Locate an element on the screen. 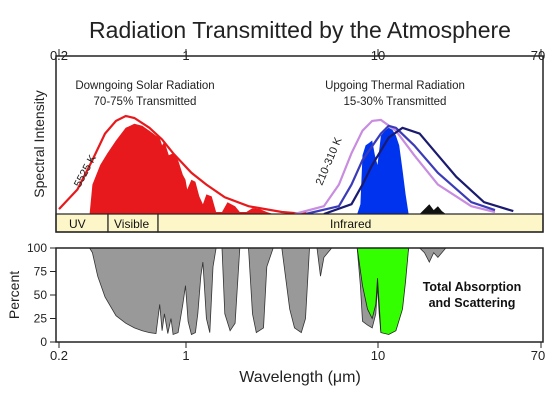  y-tick-label-75: 75 is located at coordinates (41, 272).